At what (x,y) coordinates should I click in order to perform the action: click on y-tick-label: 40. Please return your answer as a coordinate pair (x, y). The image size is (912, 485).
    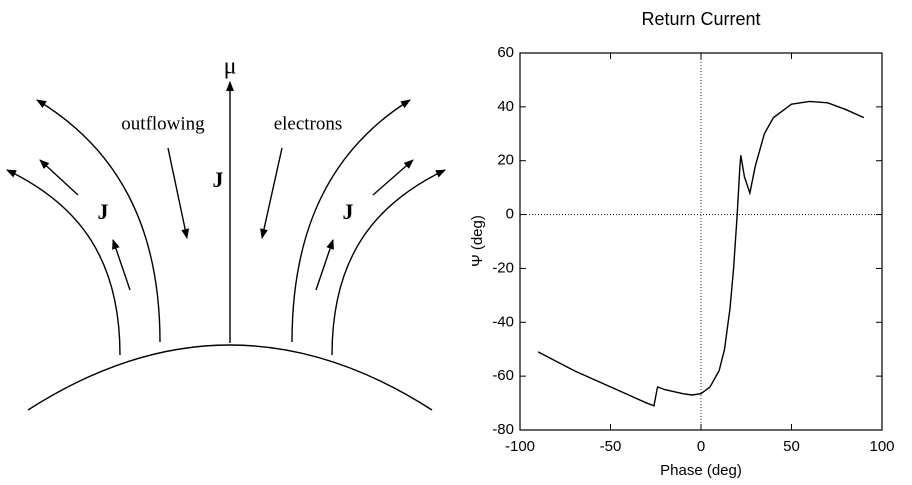
    Looking at the image, I should click on (505, 106).